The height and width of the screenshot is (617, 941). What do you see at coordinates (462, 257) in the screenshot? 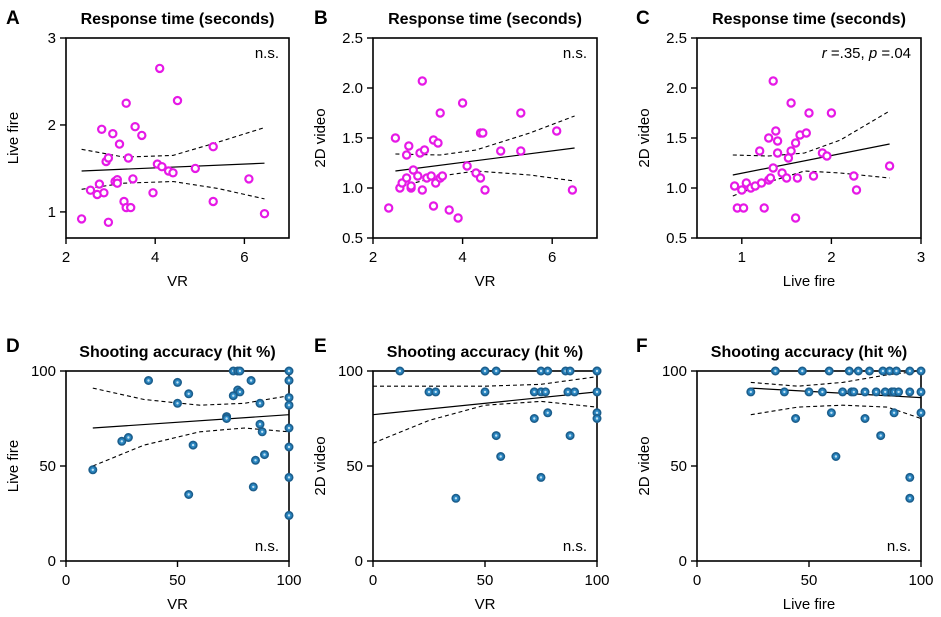
I see `x-tick-label: 4` at bounding box center [462, 257].